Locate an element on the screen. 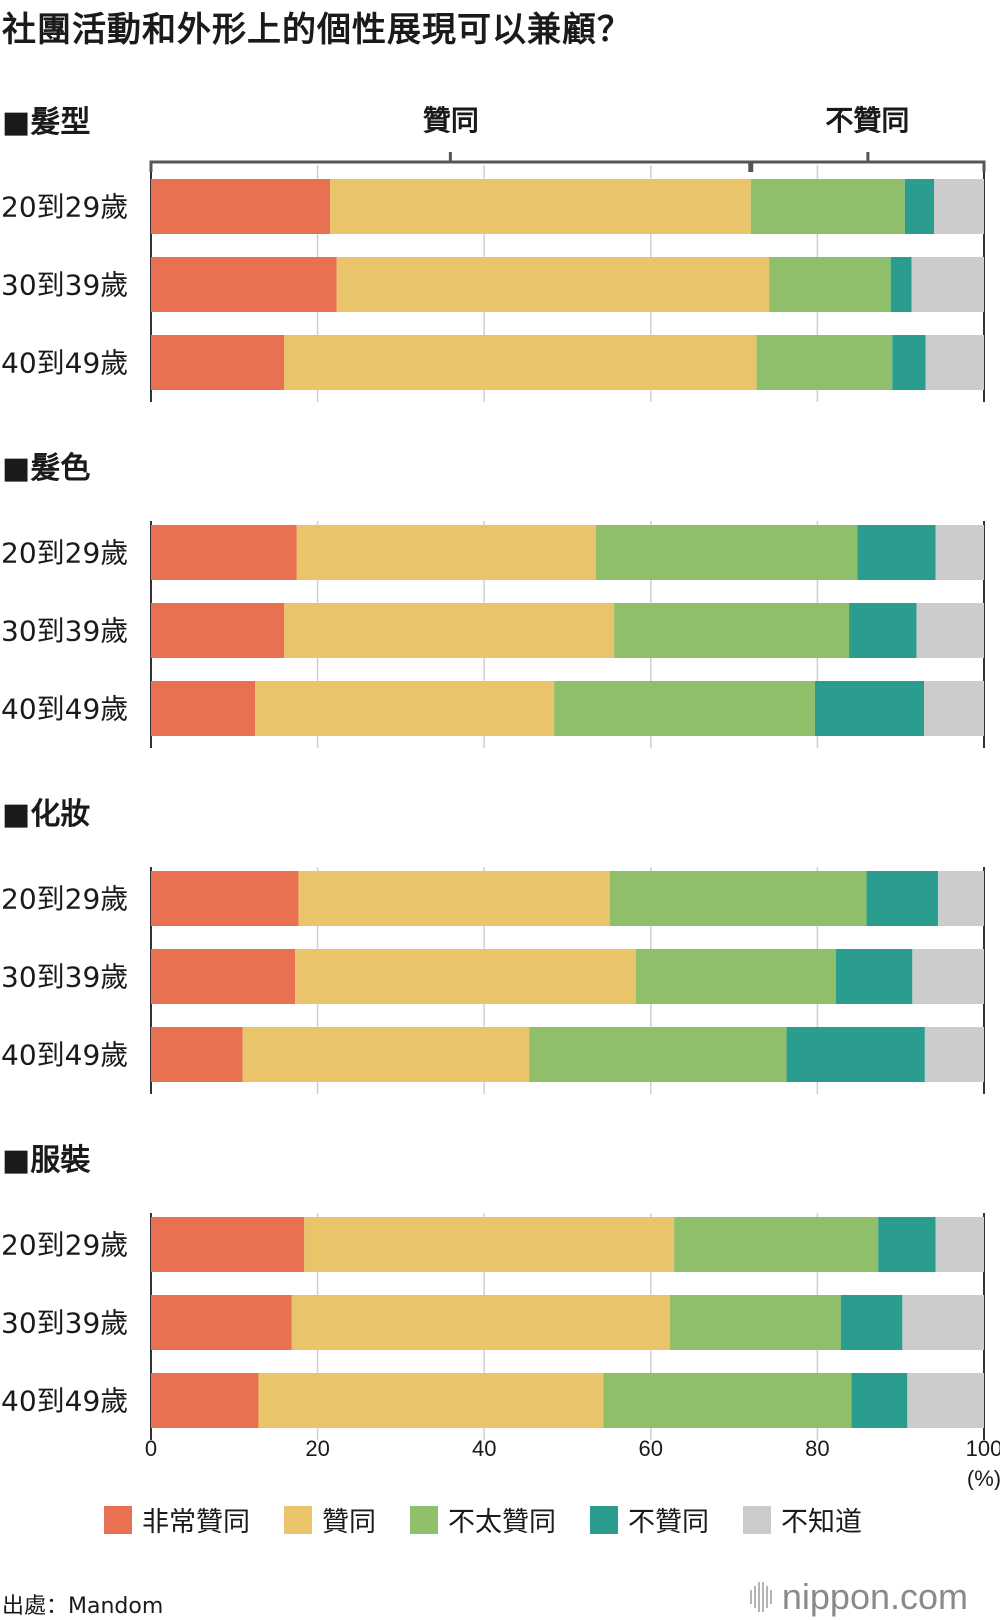 This screenshot has width=1000, height=1620. section-title: ■髮型 is located at coordinates (46, 122).